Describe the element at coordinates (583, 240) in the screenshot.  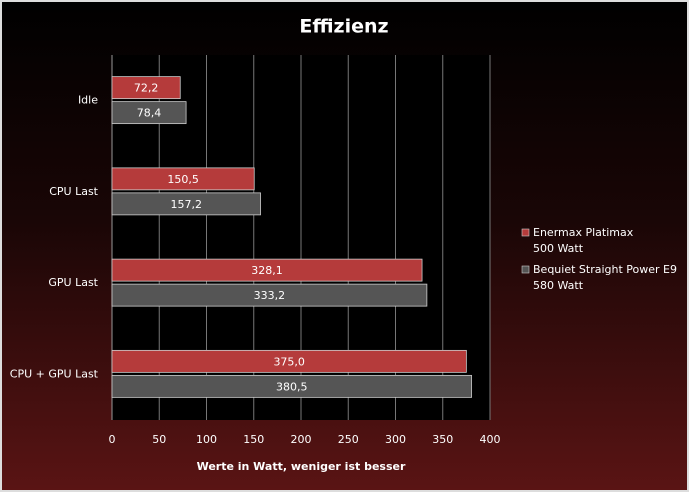
I see `legend-label: Enermax Platimax 500 Watt` at that location.